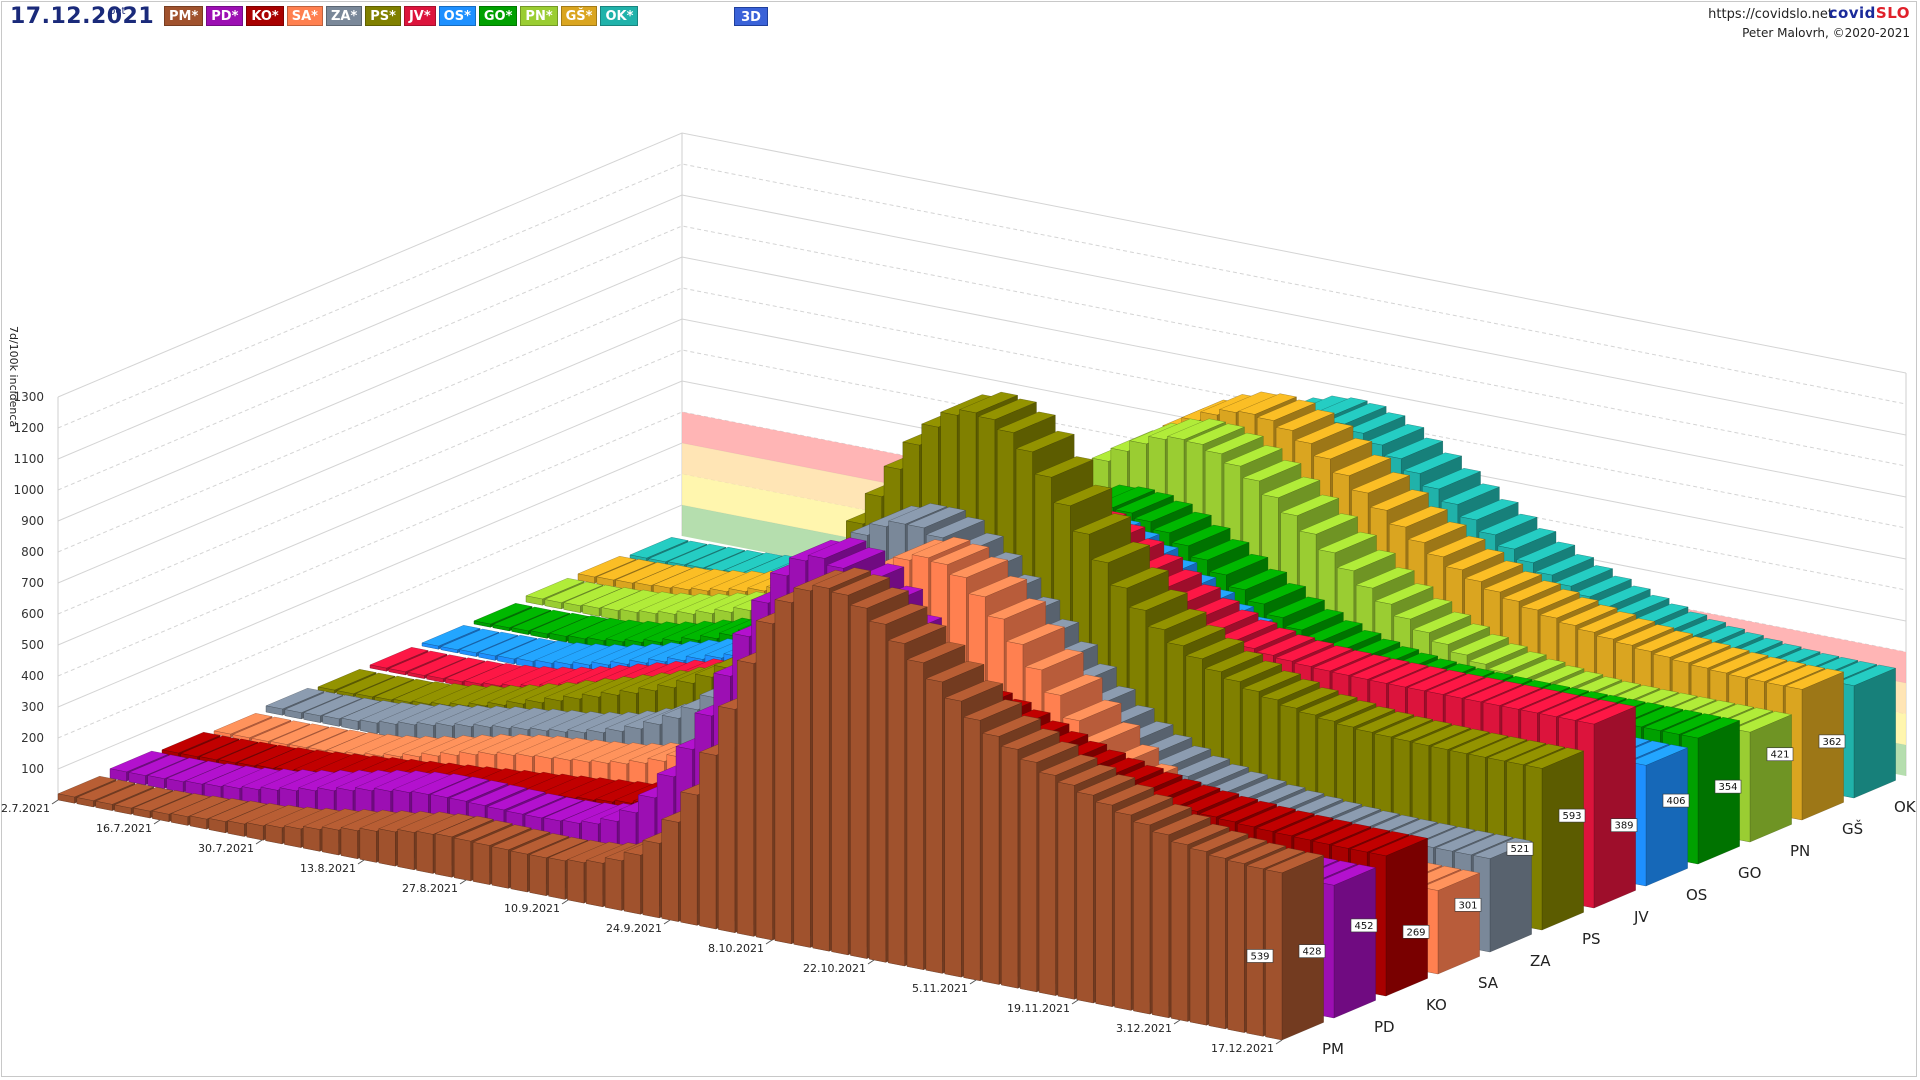  Describe the element at coordinates (539, 16) in the screenshot. I see `legend-chip-9: PN*` at that location.